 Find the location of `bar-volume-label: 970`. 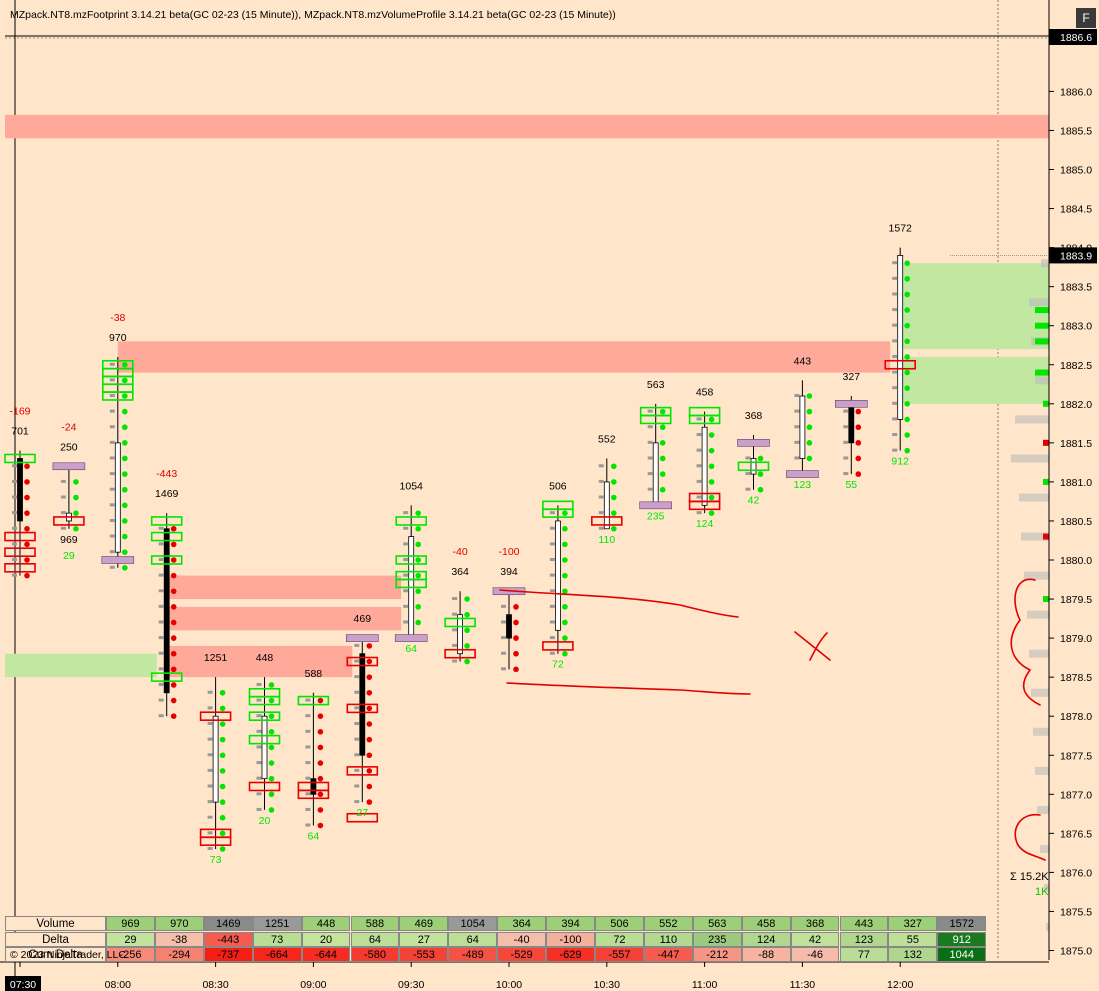

bar-volume-label: 970 is located at coordinates (118, 338).